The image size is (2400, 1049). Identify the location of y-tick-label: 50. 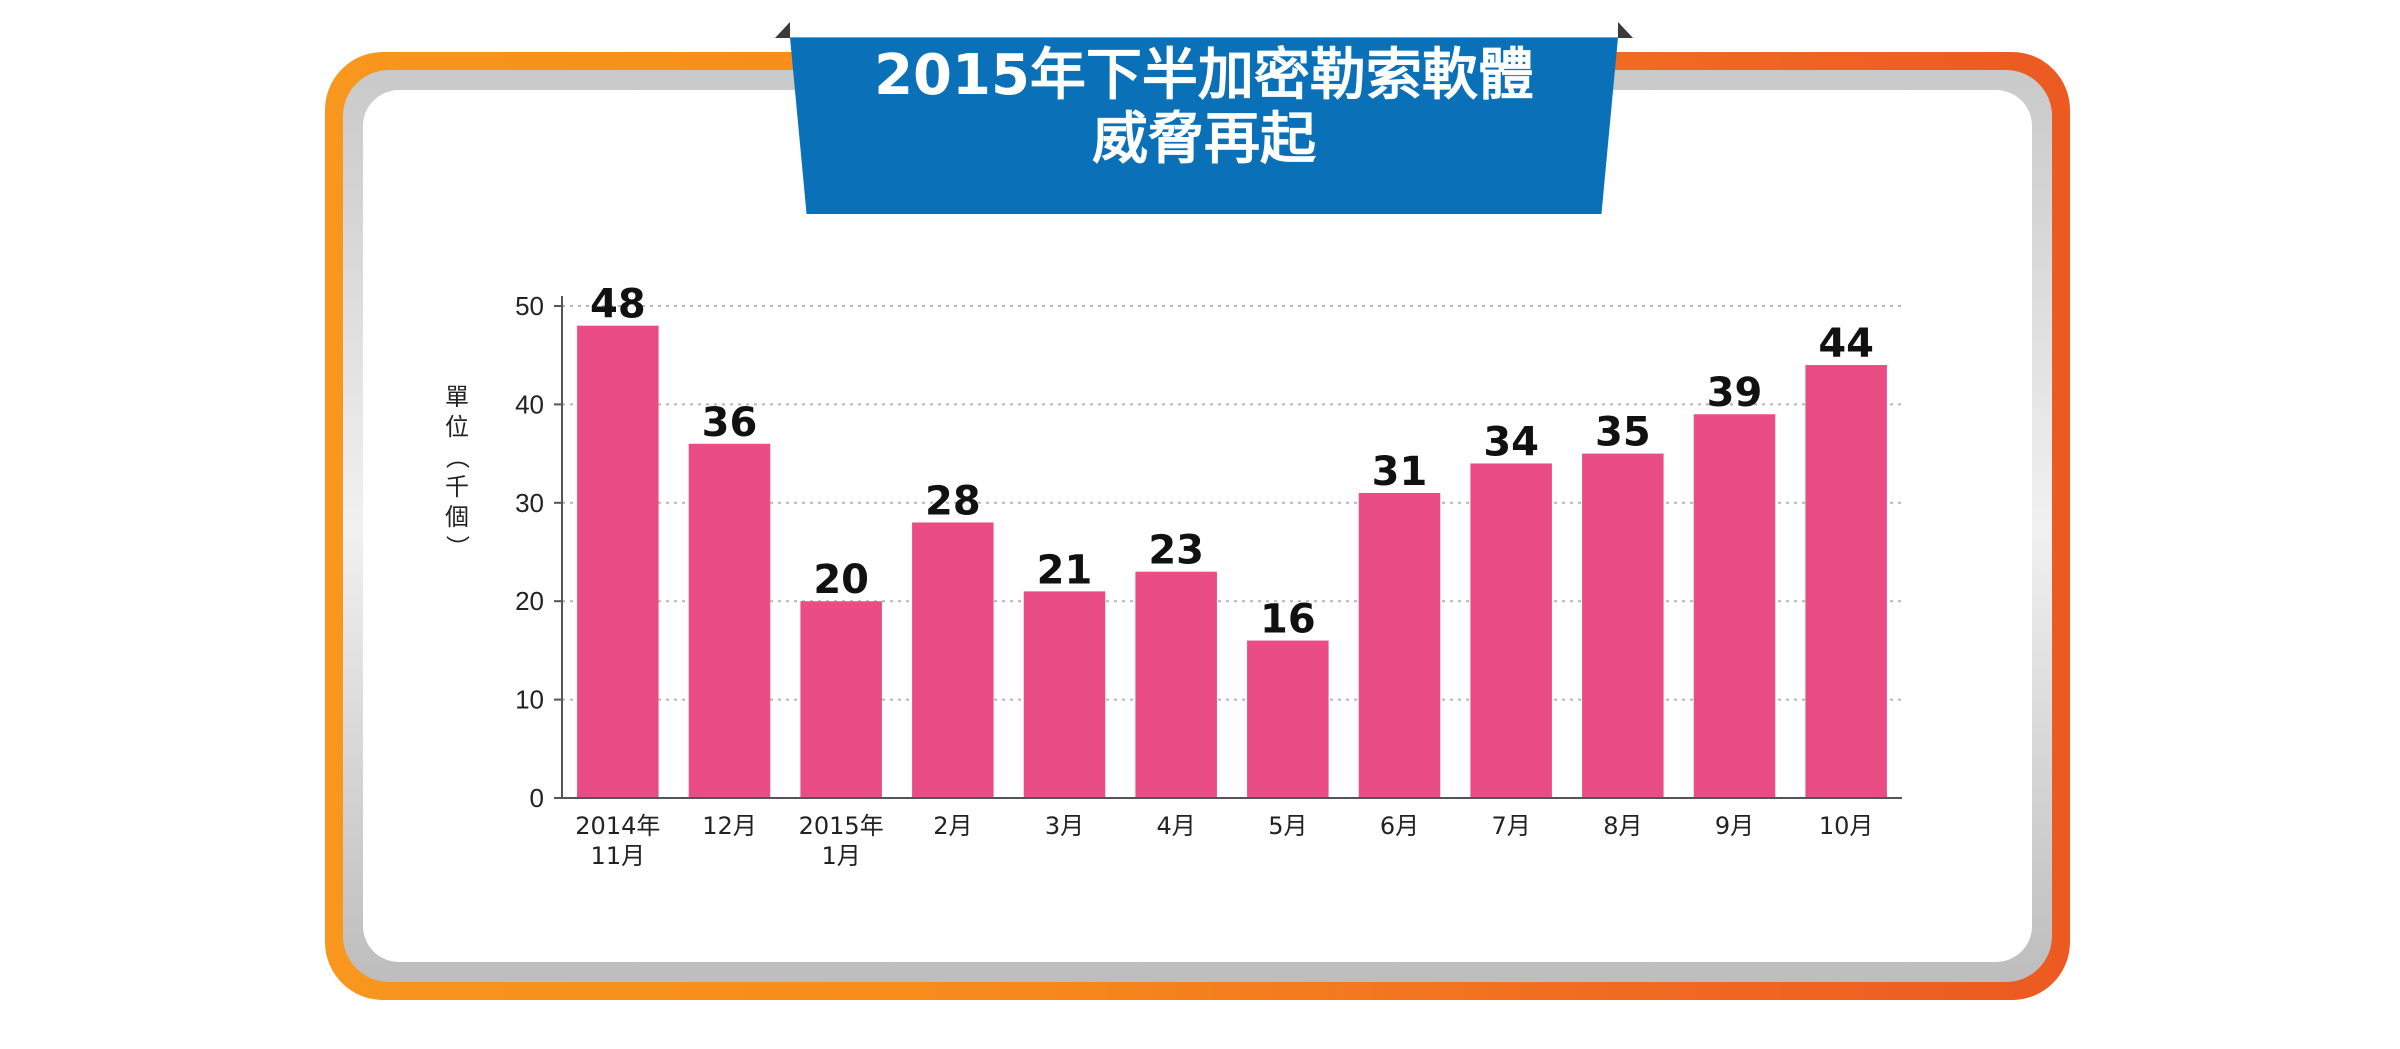
(529, 306).